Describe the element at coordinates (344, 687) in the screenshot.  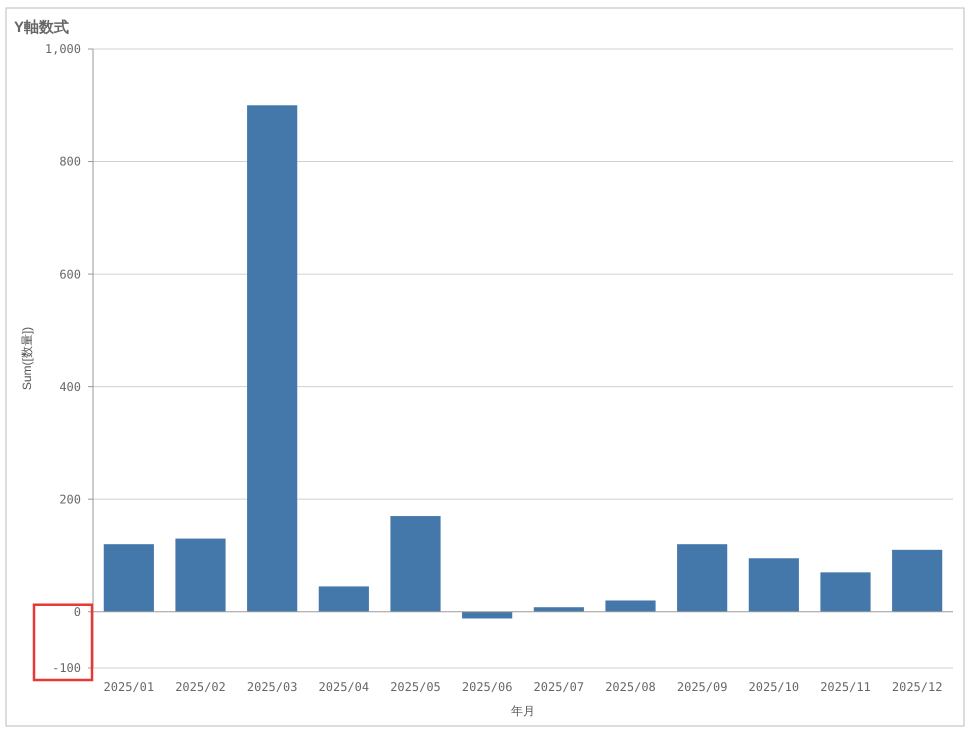
I see `x-tick-label: 2025/04` at that location.